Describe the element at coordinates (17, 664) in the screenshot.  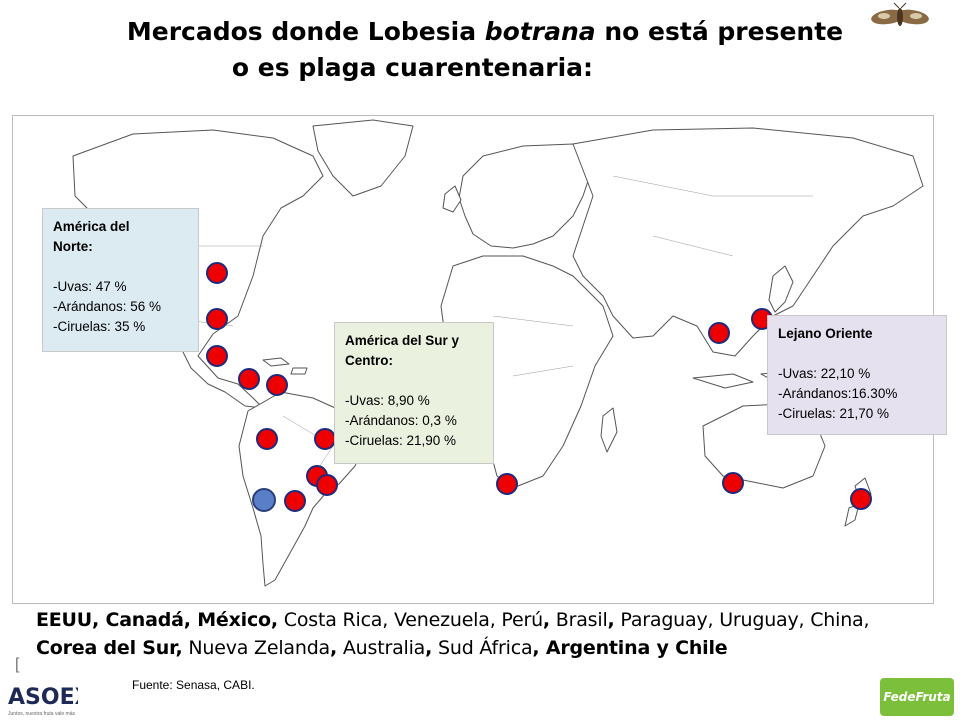
I see `bracket-mark: [` at that location.